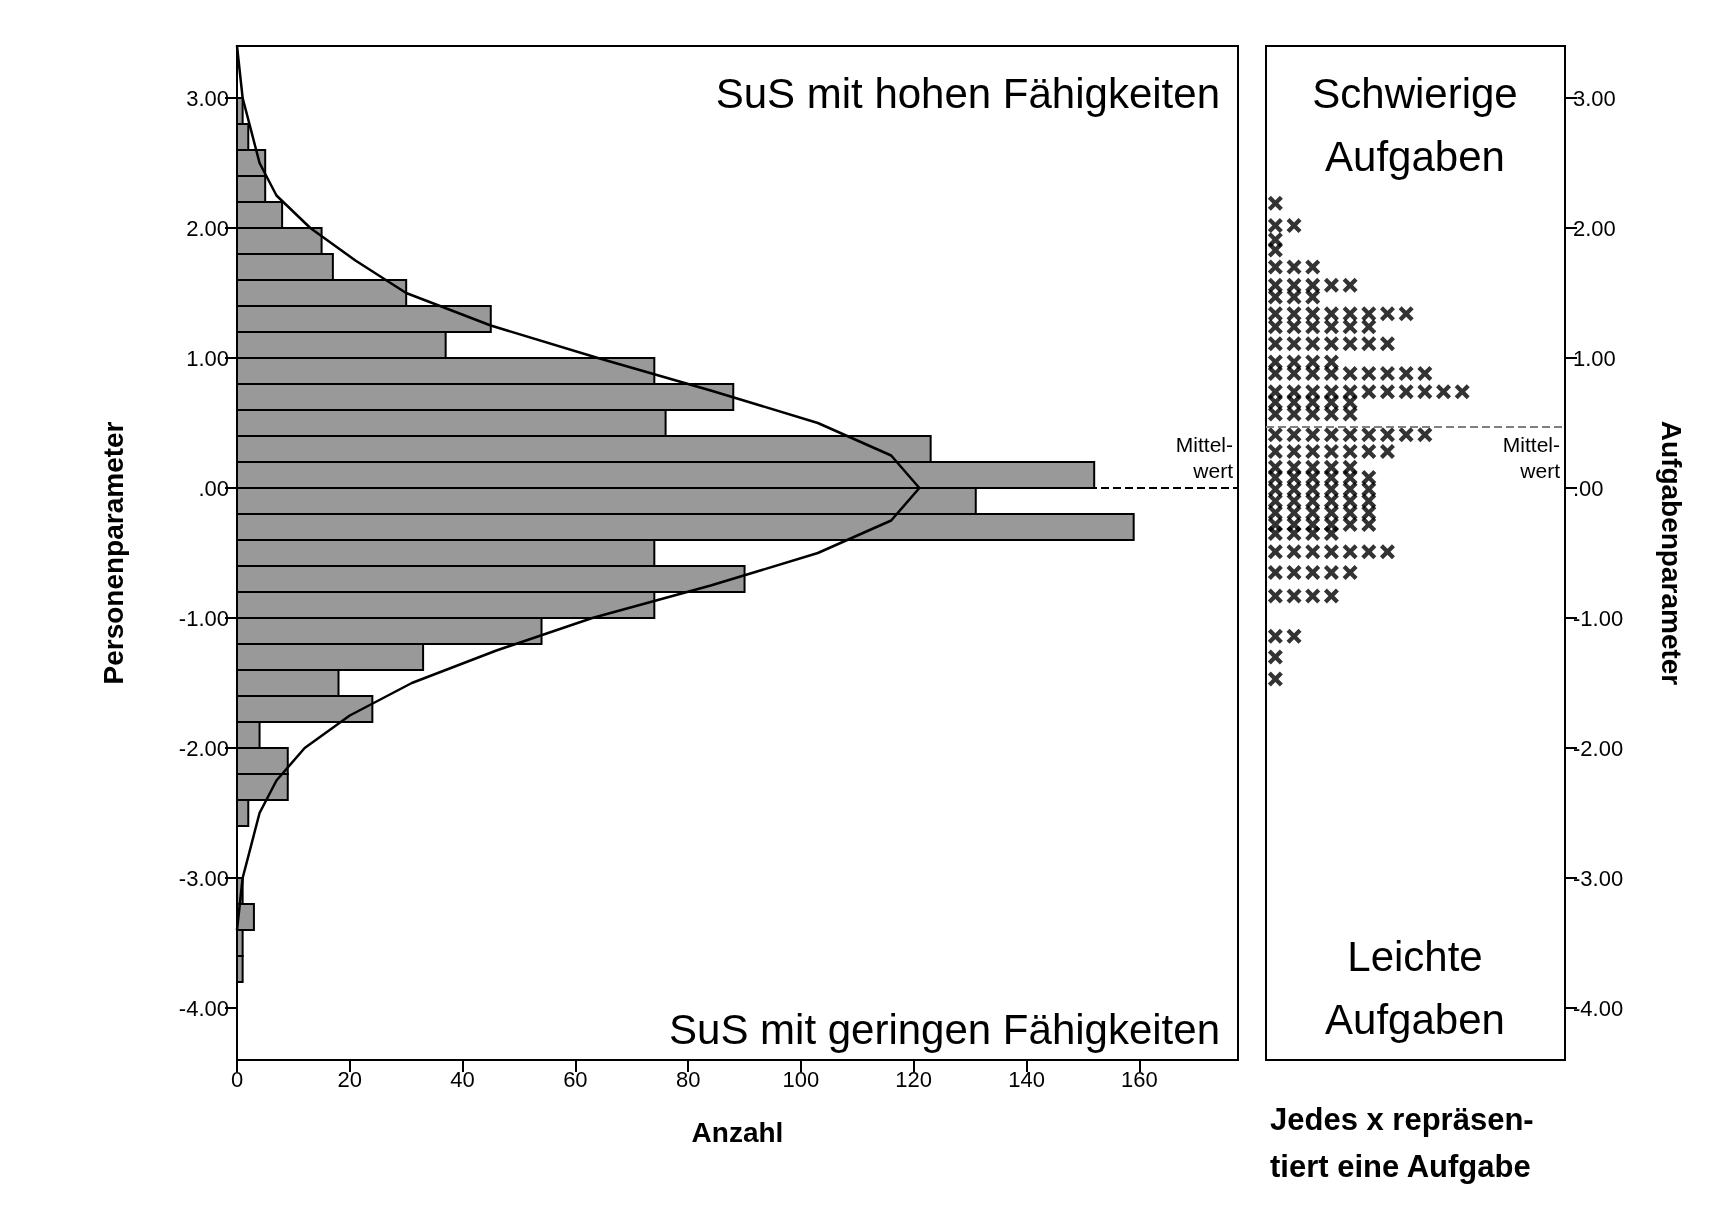 This screenshot has height=1206, width=1718. What do you see at coordinates (1415, 125) in the screenshot?
I see `annotation: Schwierige Aufgaben` at bounding box center [1415, 125].